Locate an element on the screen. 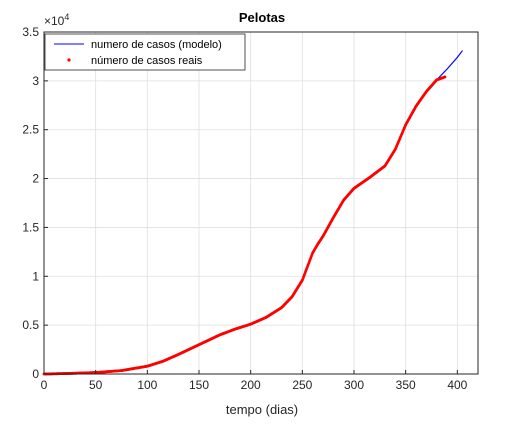 This screenshot has width=511, height=428. y-exponent-multiplier: ×10⁴ is located at coordinates (56, 20).